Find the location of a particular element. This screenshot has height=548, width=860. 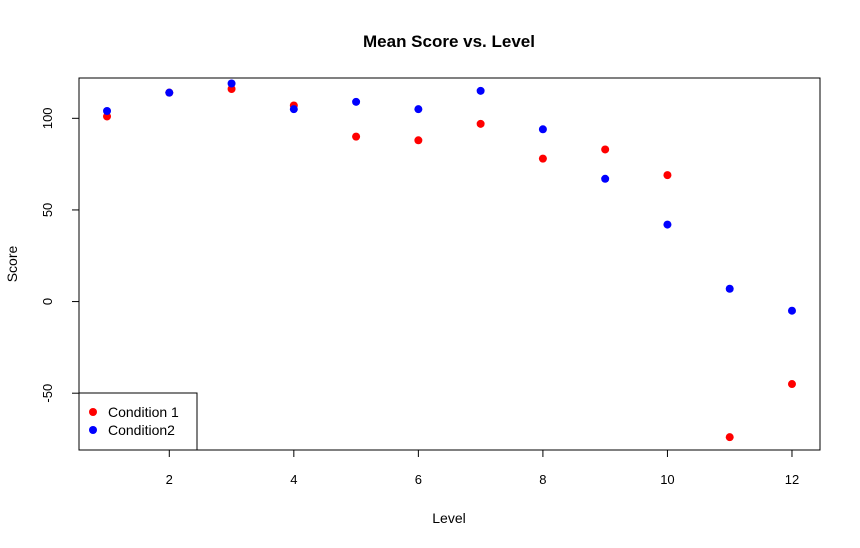

chart-title: Mean Score vs. Level is located at coordinates (449, 41).